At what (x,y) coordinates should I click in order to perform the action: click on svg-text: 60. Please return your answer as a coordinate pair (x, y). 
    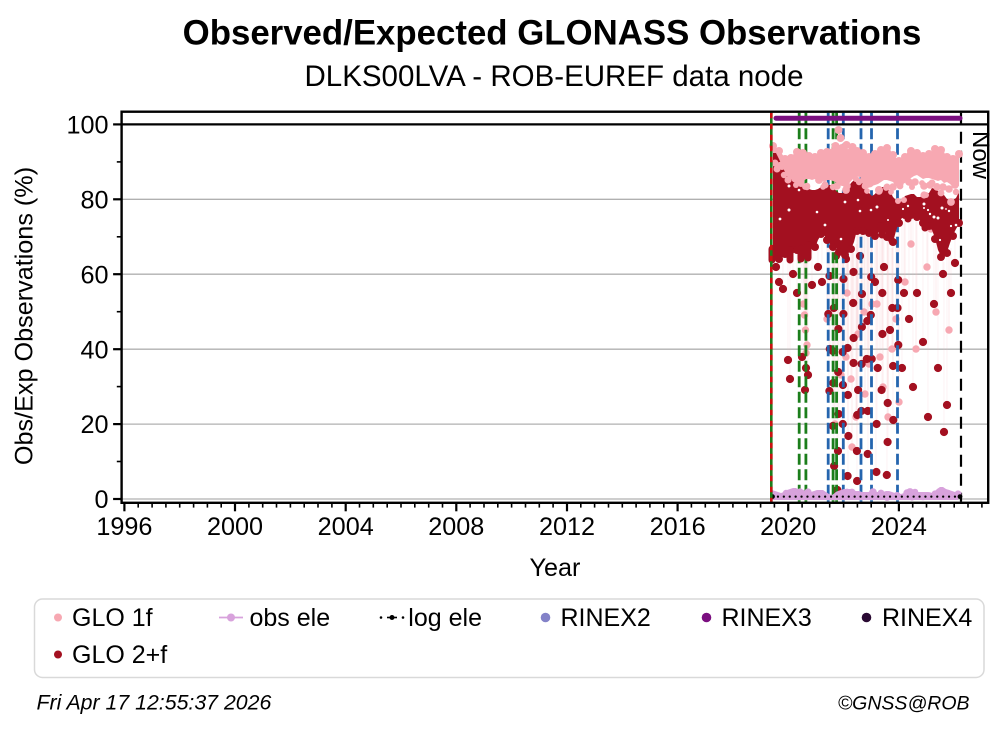
    Looking at the image, I should click on (94, 275).